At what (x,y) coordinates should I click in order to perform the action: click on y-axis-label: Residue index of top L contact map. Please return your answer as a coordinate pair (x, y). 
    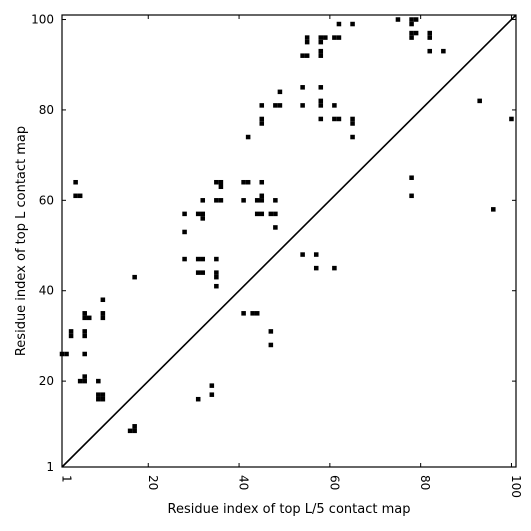
    Looking at the image, I should click on (21, 241).